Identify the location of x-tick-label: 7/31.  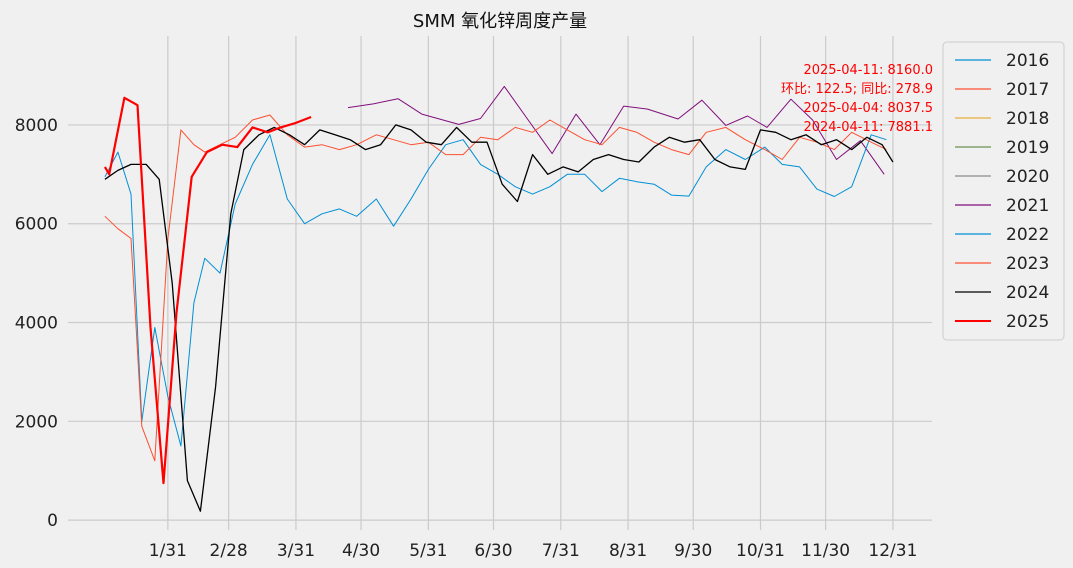
(561, 551).